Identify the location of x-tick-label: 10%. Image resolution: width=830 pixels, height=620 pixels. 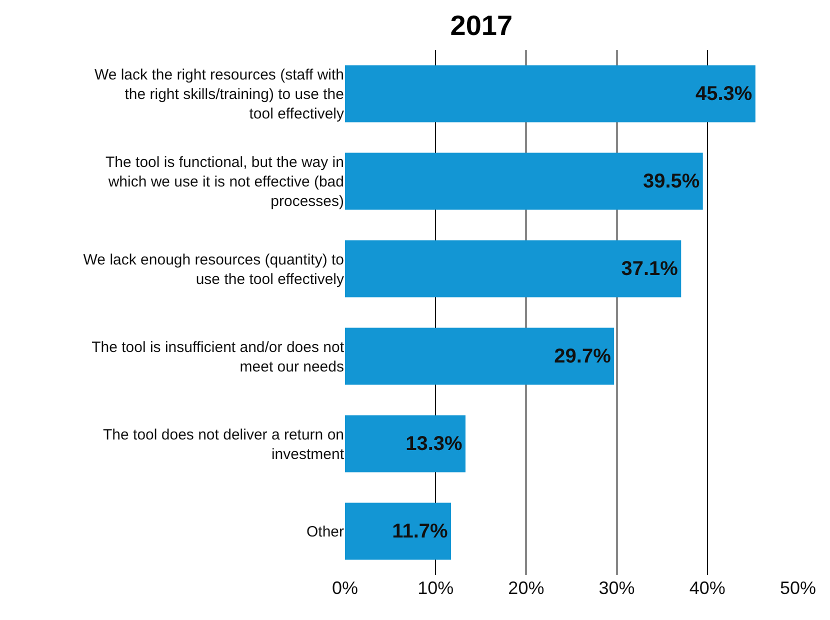
(436, 588).